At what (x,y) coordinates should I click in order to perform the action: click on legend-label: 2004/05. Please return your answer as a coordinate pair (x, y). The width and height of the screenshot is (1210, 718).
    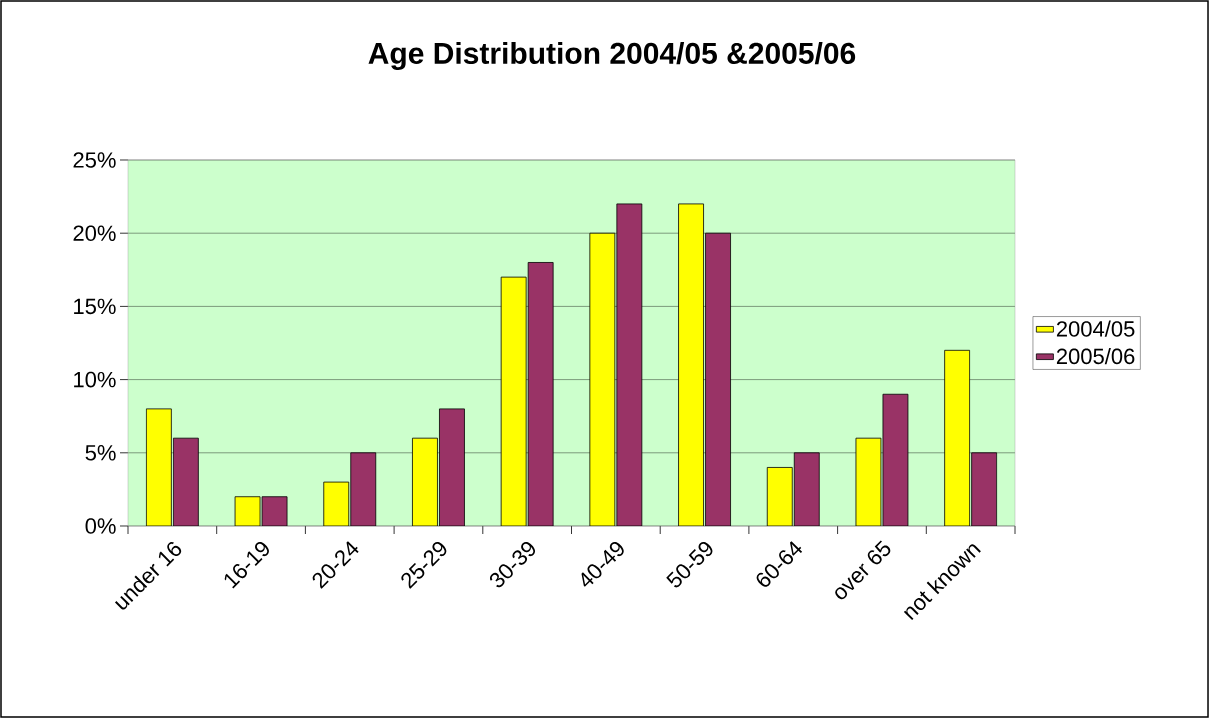
    Looking at the image, I should click on (1095, 328).